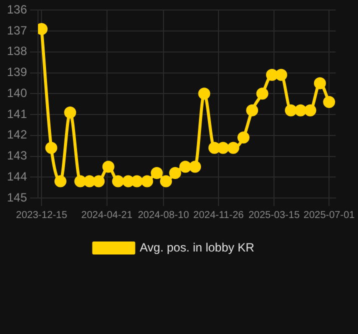  What do you see at coordinates (330, 215) in the screenshot?
I see `x-tick-label: 2025-07-01` at bounding box center [330, 215].